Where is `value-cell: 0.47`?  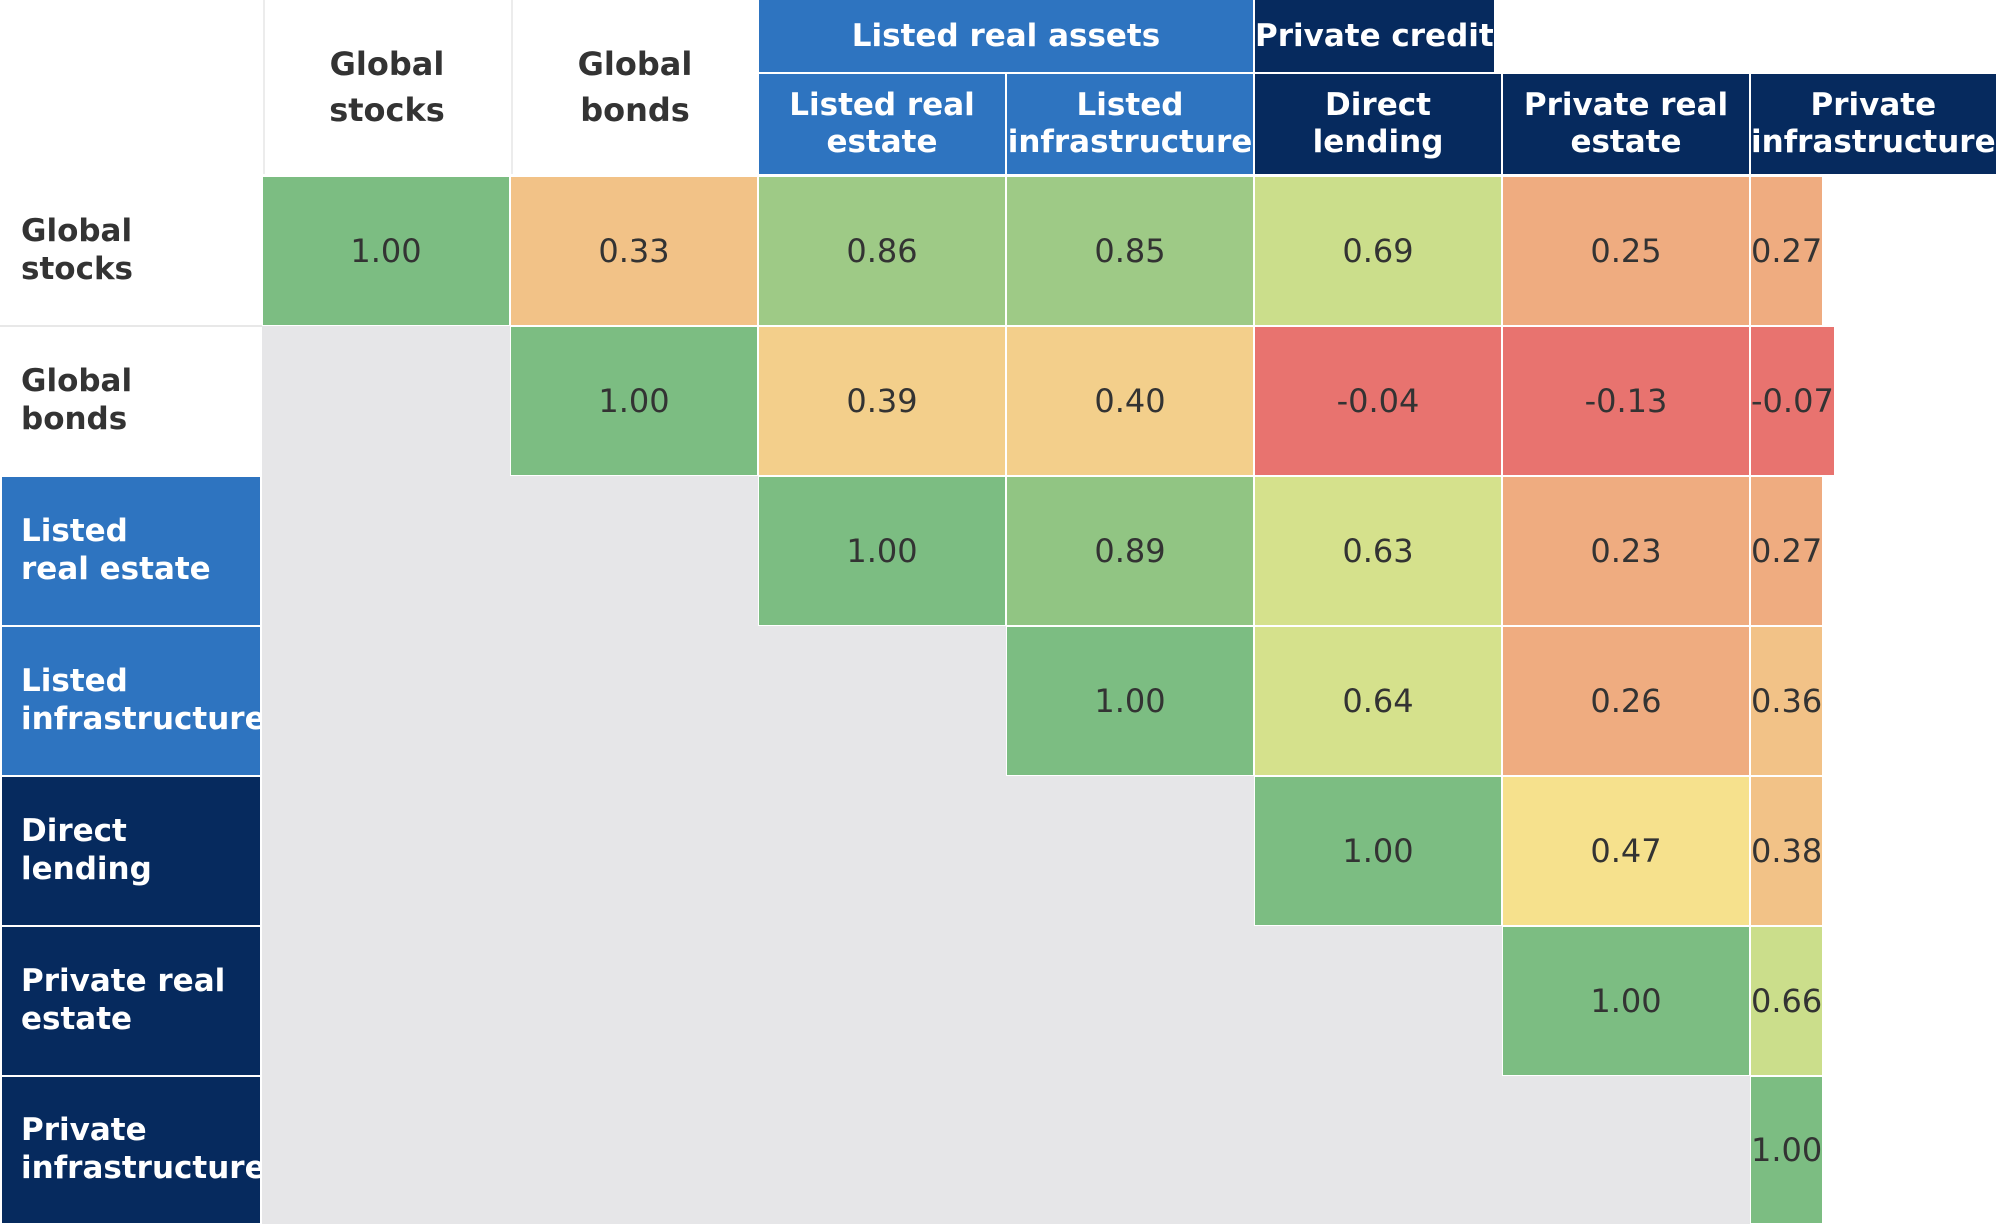
value-cell: 0.47 is located at coordinates (1626, 851).